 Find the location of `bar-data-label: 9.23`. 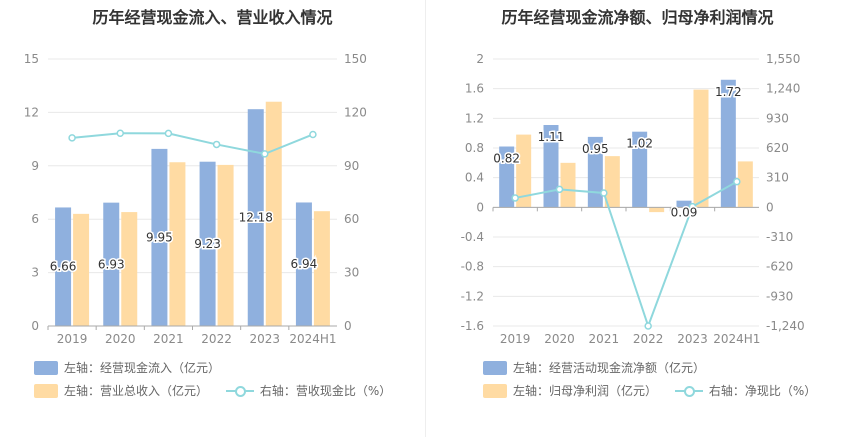

bar-data-label: 9.23 is located at coordinates (207, 244).